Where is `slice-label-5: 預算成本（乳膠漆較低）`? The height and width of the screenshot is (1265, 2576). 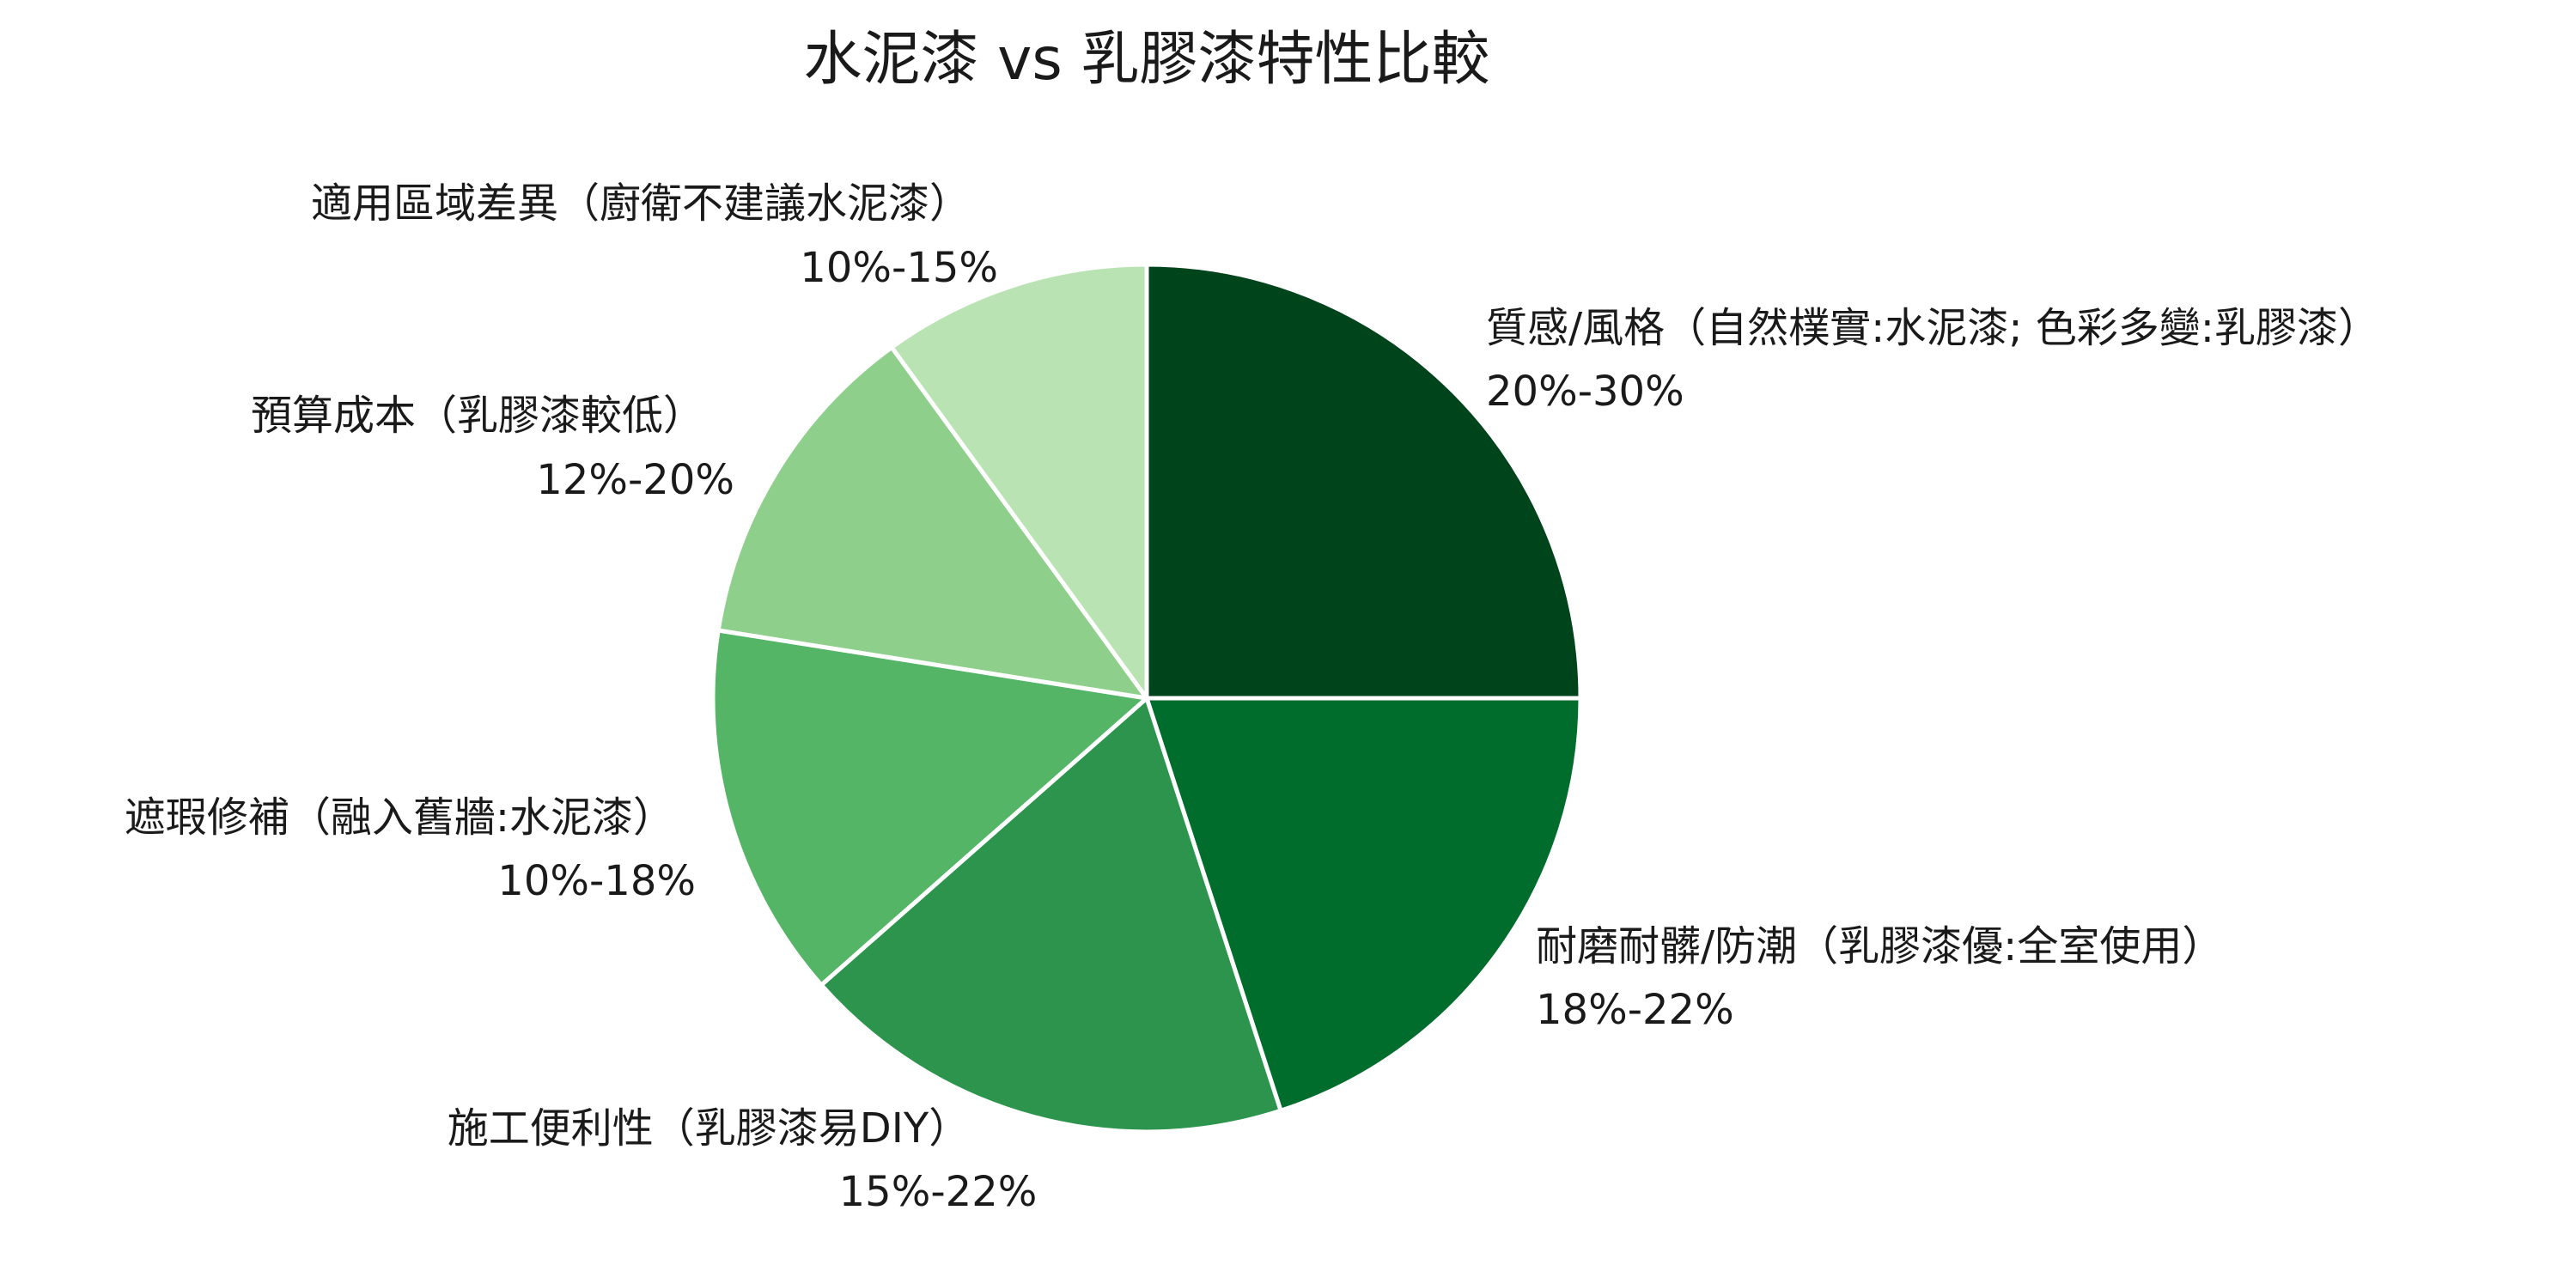 slice-label-5: 預算成本（乳膠漆較低） is located at coordinates (477, 416).